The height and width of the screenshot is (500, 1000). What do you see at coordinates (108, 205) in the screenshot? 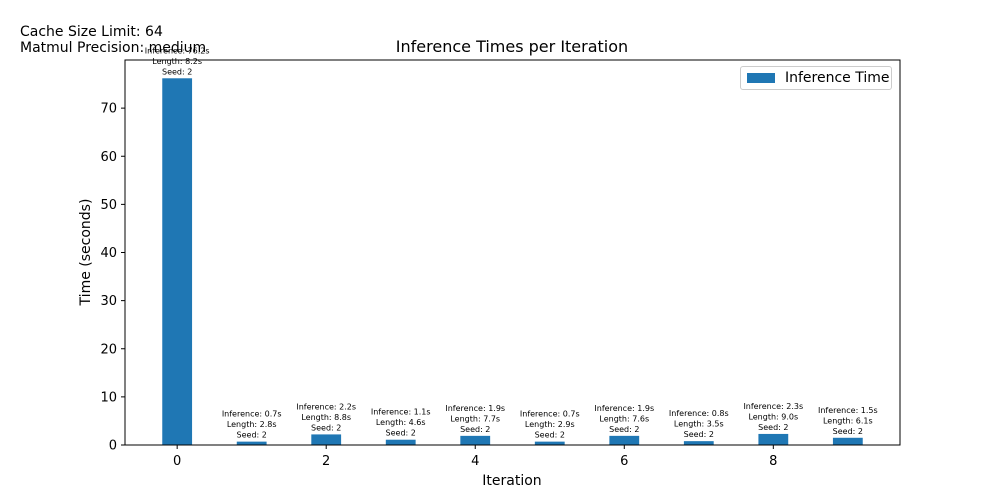
I see `y-tick-label: 50` at bounding box center [108, 205].